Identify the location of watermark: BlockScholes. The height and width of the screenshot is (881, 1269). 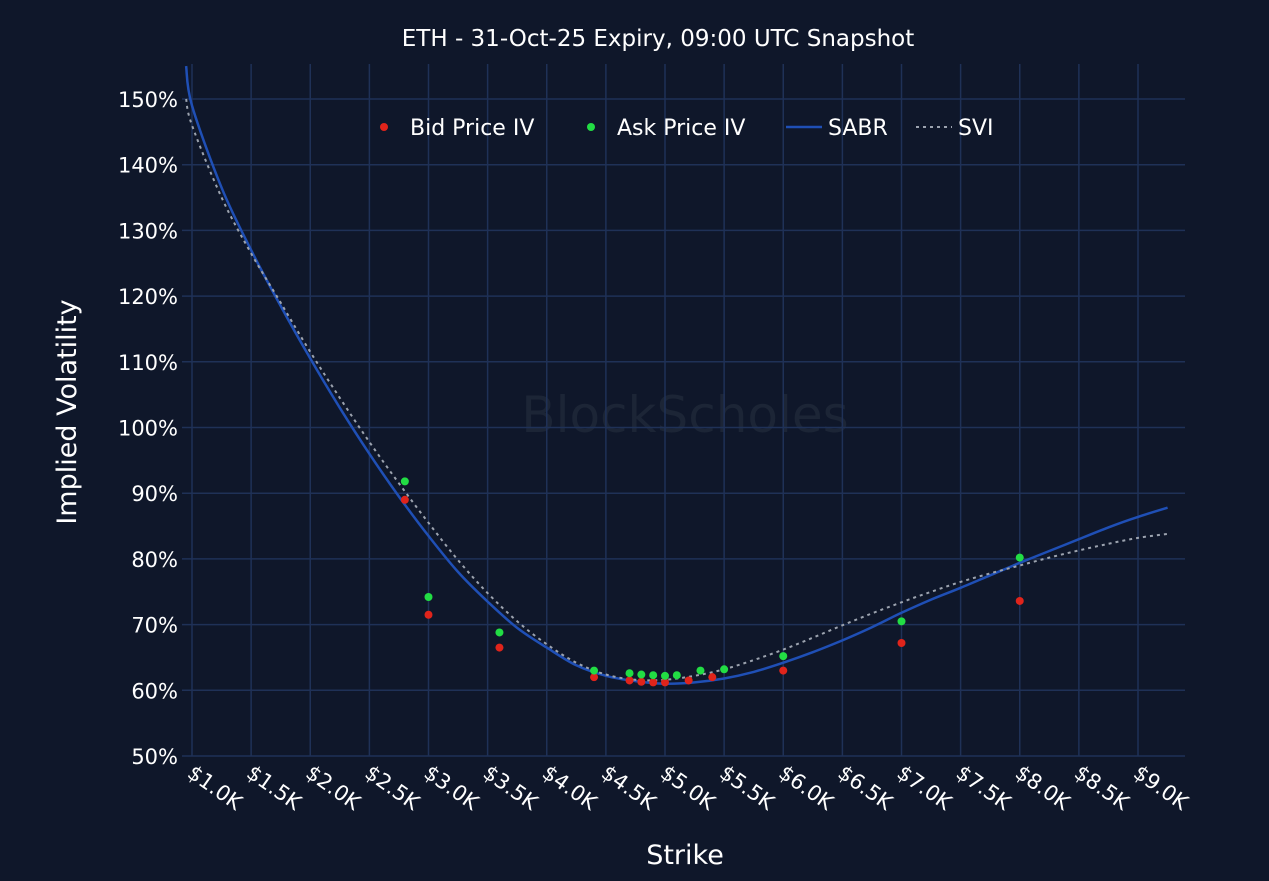
(684, 415).